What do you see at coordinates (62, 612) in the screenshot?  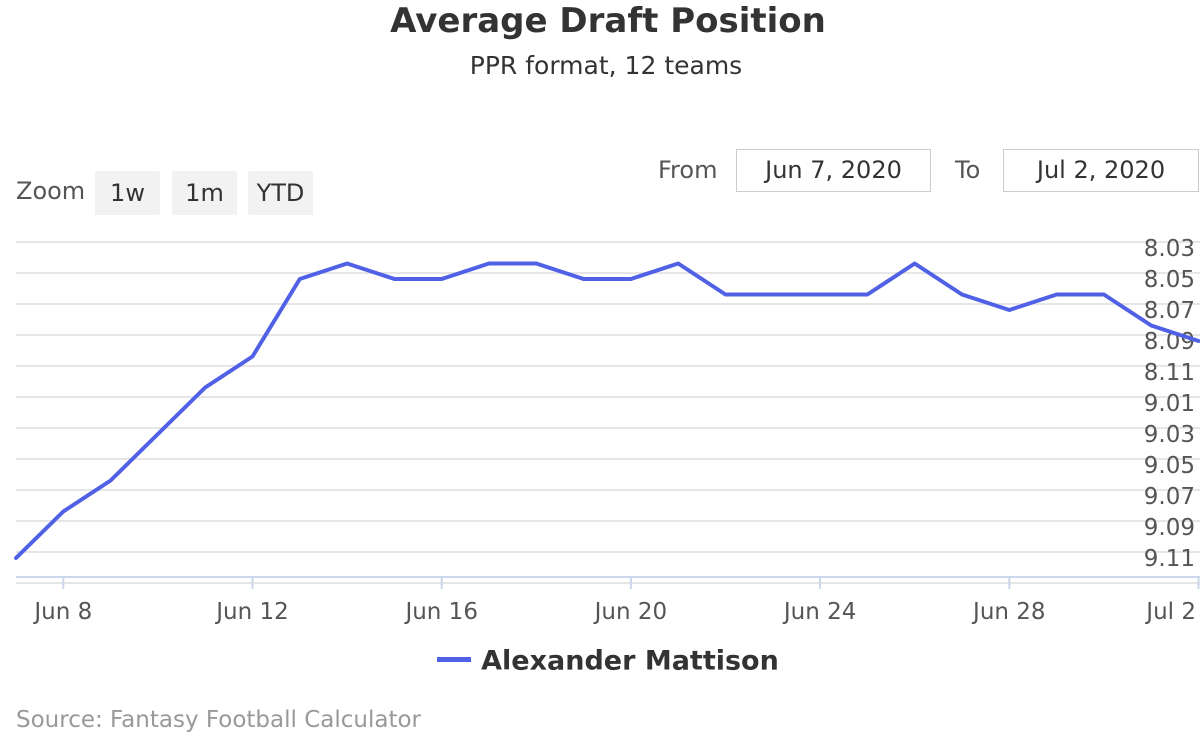 I see `x-tick-label: Jun 8` at bounding box center [62, 612].